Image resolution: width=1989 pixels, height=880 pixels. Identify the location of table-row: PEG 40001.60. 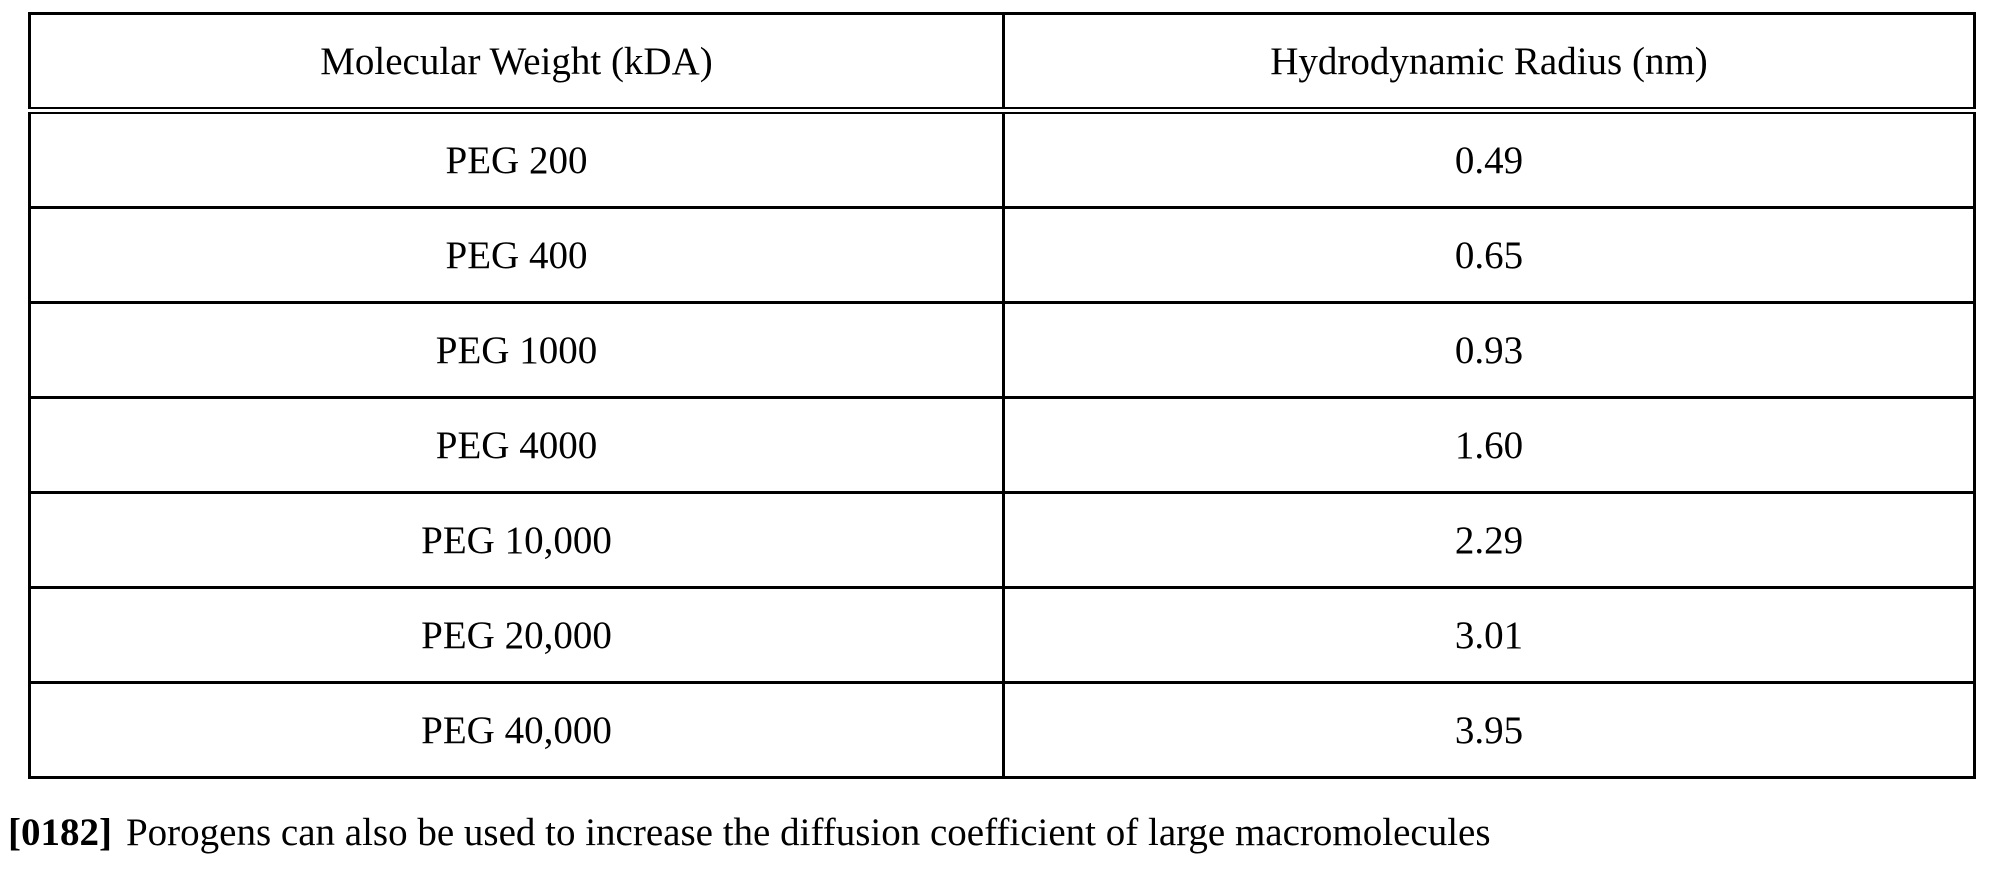
(1002, 445).